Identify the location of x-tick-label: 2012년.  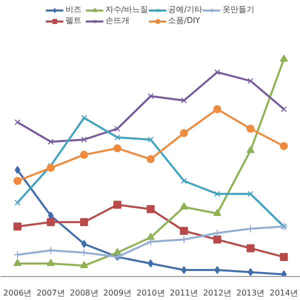
(217, 293).